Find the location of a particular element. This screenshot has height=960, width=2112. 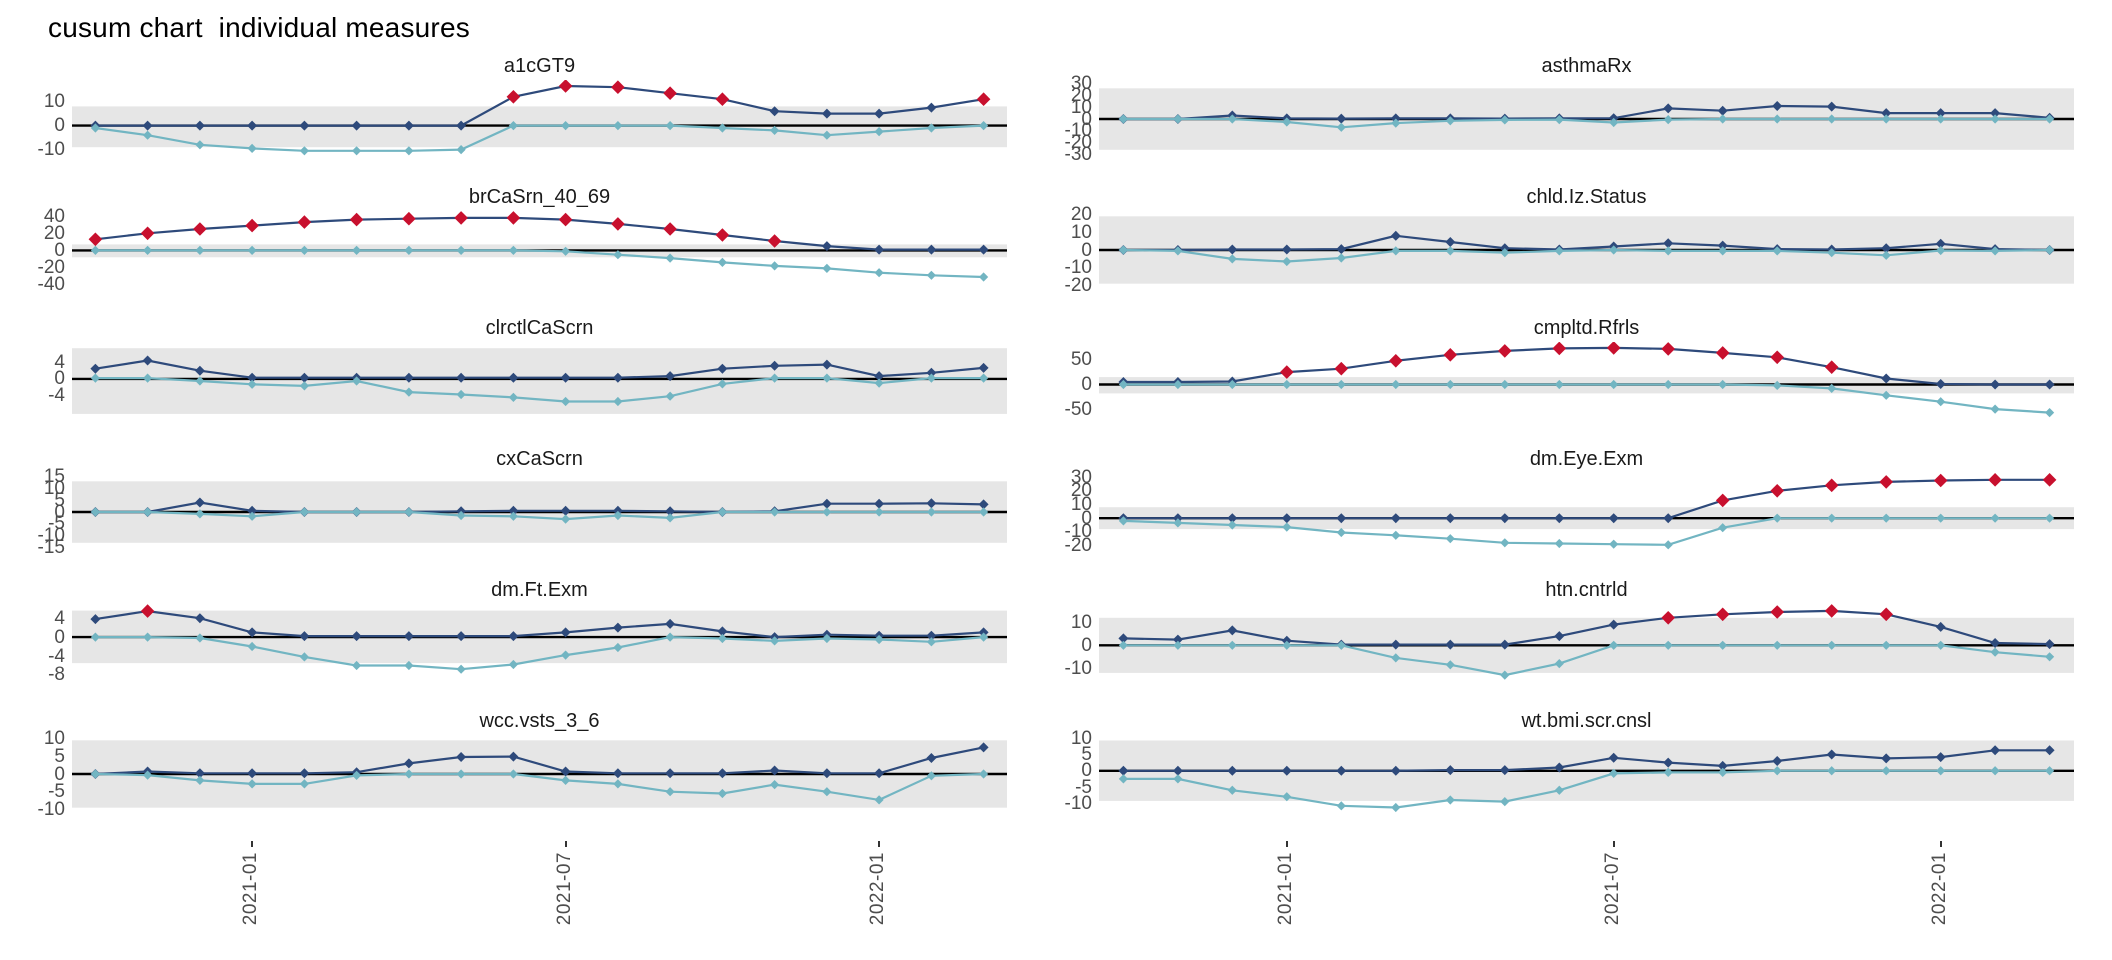

facet-body: 10 0 -10 is located at coordinates (513, 119).